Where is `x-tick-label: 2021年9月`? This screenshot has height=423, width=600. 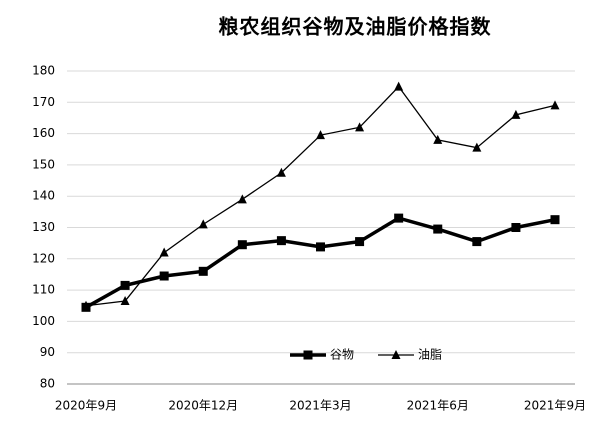 x-tick-label: 2021年9月 is located at coordinates (555, 406).